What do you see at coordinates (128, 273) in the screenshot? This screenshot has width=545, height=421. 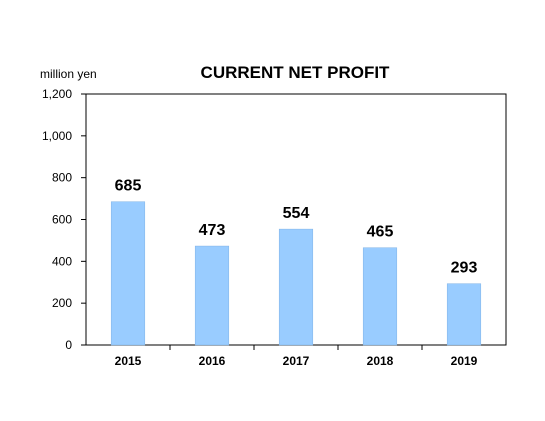 I see `bar-2015` at bounding box center [128, 273].